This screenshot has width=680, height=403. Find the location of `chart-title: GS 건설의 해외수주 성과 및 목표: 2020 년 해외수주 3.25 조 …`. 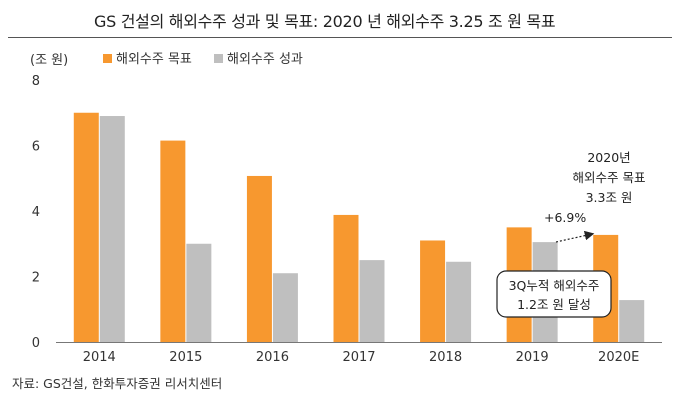

chart-title: GS 건설의 해외수주 성과 및 목표: 2020 년 해외수주 3.25 조 … is located at coordinates (325, 21).